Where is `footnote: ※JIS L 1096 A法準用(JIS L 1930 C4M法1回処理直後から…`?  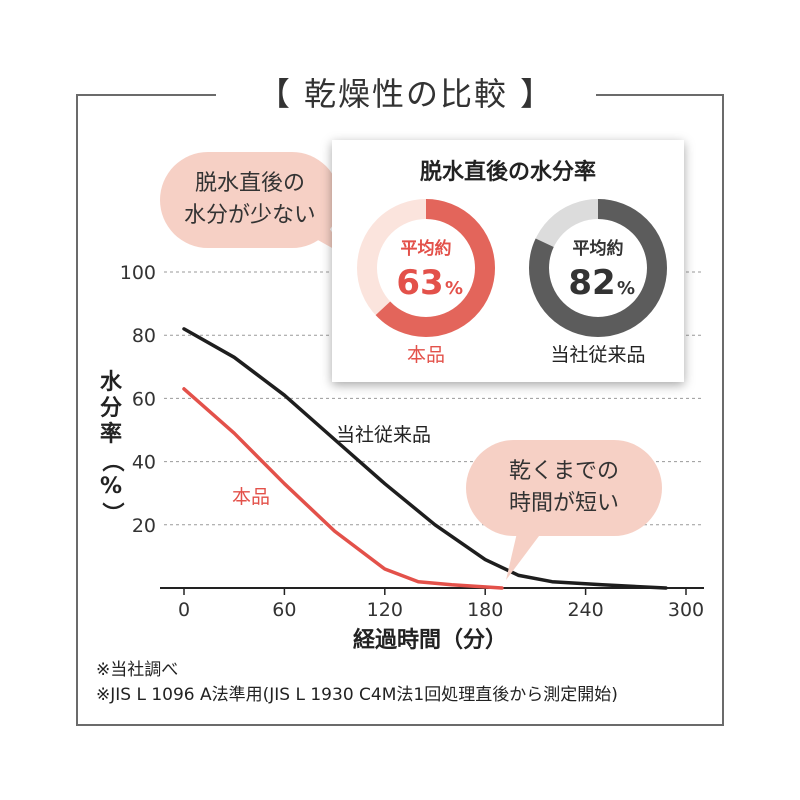
footnote: ※JIS L 1096 A法準用(JIS L 1930 C4M法1回処理直後から… is located at coordinates (357, 695).